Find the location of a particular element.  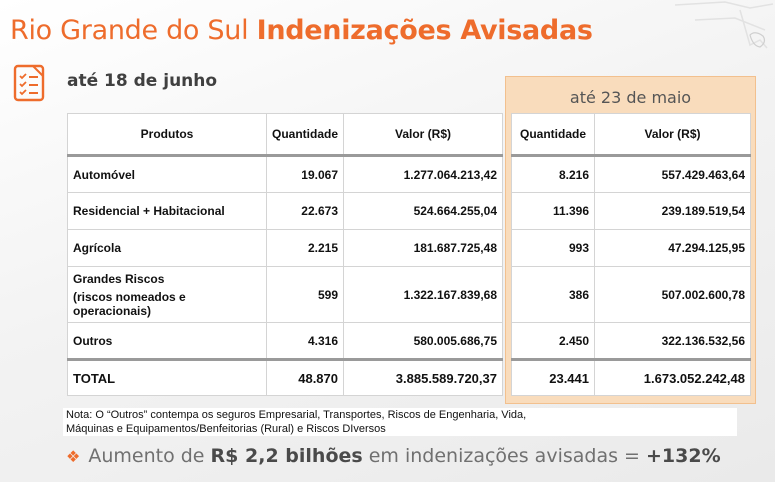

quantity-cell: 599 is located at coordinates (305, 294).